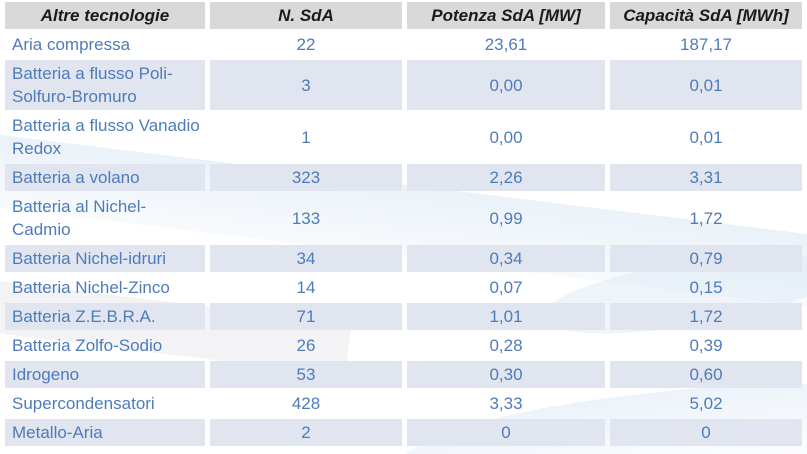  I want to click on potenza-sda-cell: 0,28, so click(506, 345).